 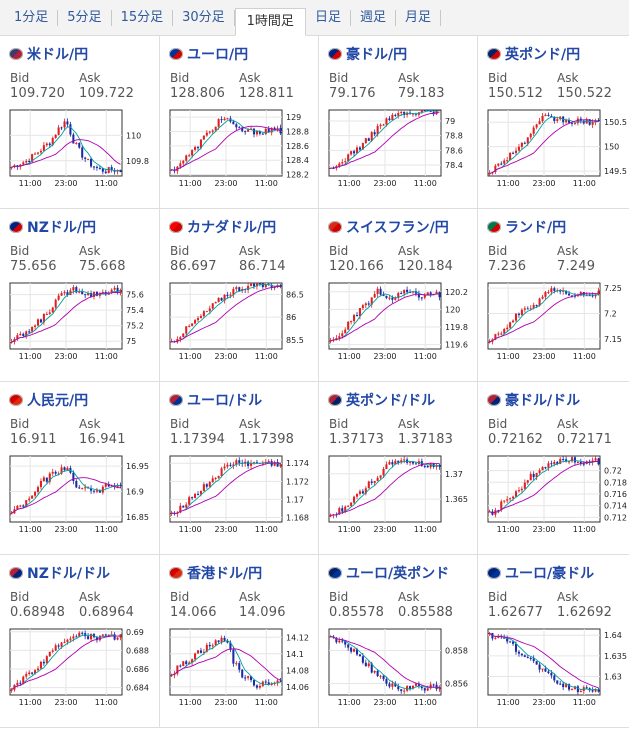 What do you see at coordinates (85, 17) in the screenshot?
I see `tab-1: 5分足` at bounding box center [85, 17].